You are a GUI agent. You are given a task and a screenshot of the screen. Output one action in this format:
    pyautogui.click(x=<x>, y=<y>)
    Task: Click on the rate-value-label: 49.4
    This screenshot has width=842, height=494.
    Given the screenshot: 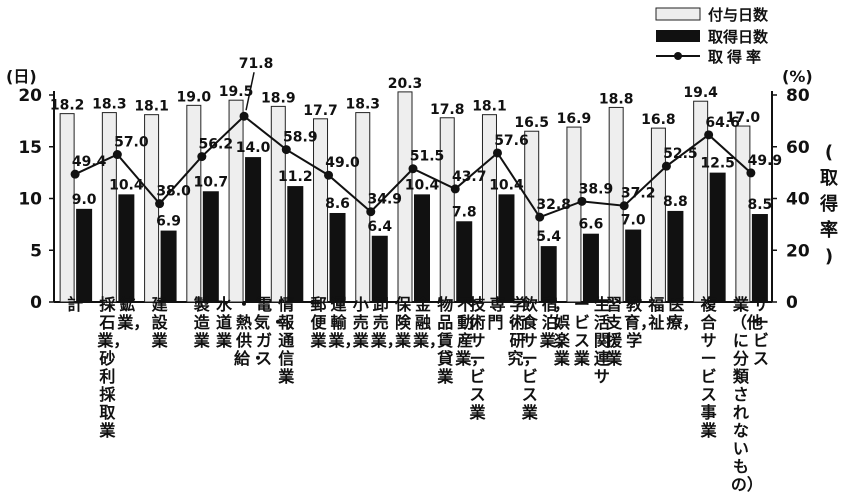 What is the action you would take?
    pyautogui.click(x=89, y=162)
    